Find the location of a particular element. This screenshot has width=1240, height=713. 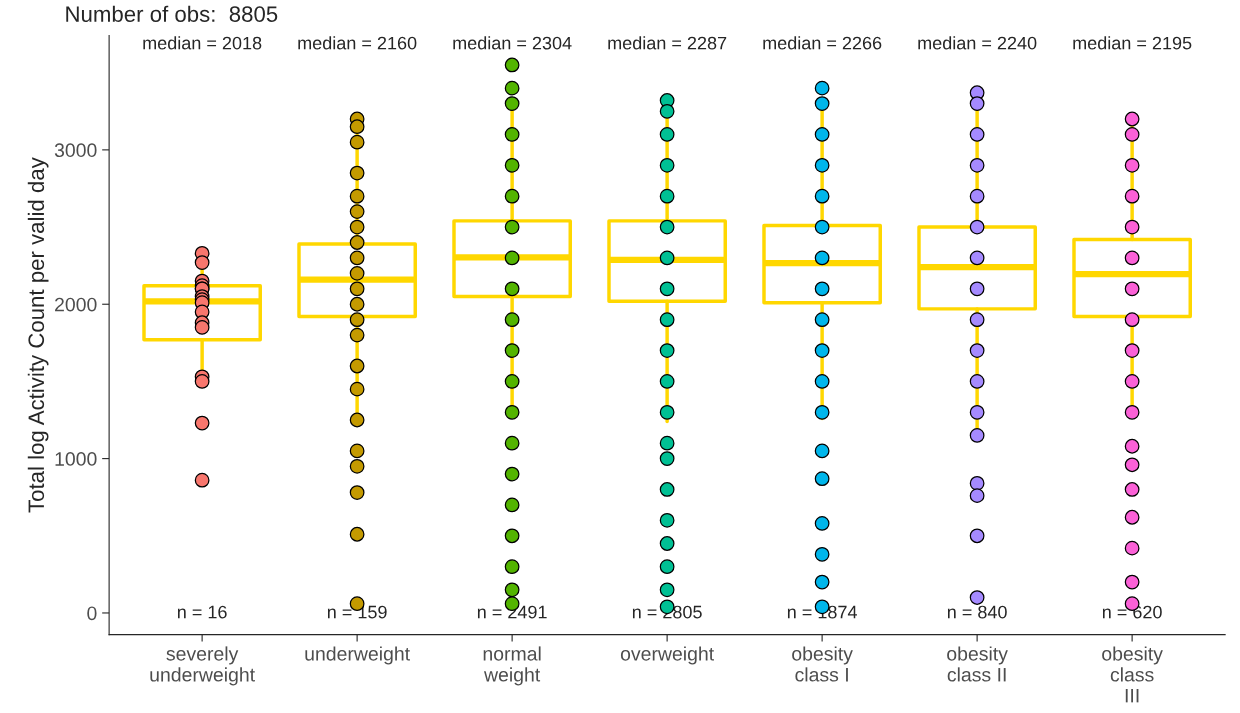

x-tick-label: severely underweight is located at coordinates (202, 666).